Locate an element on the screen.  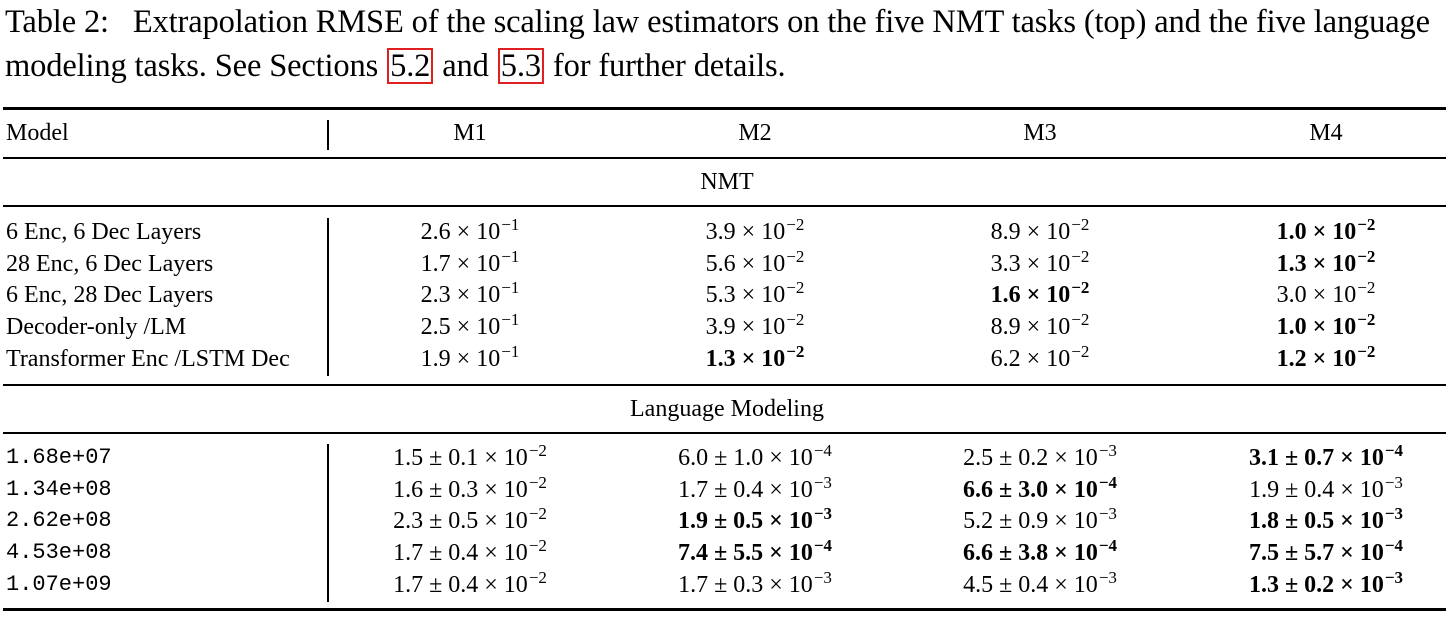
table-cell: 4.5 ± 0.4 × 10−3 is located at coordinates (1040, 584).